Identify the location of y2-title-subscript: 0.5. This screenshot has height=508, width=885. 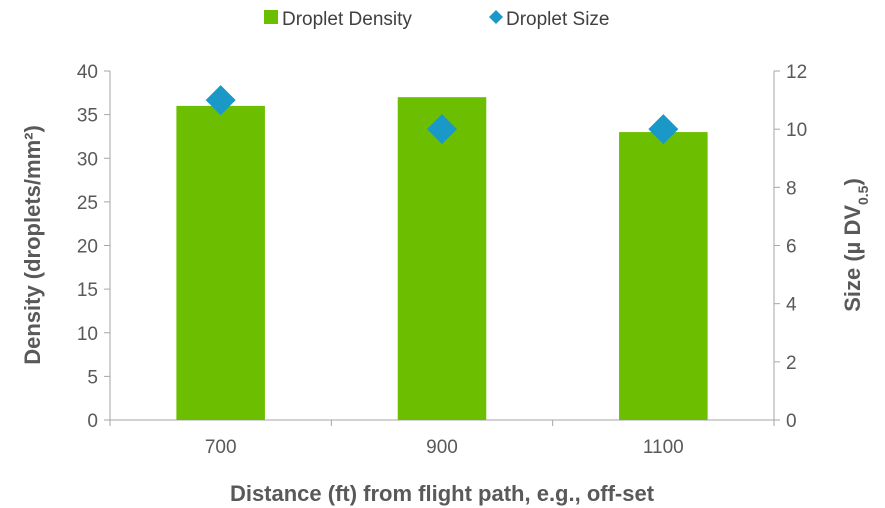
(863, 195).